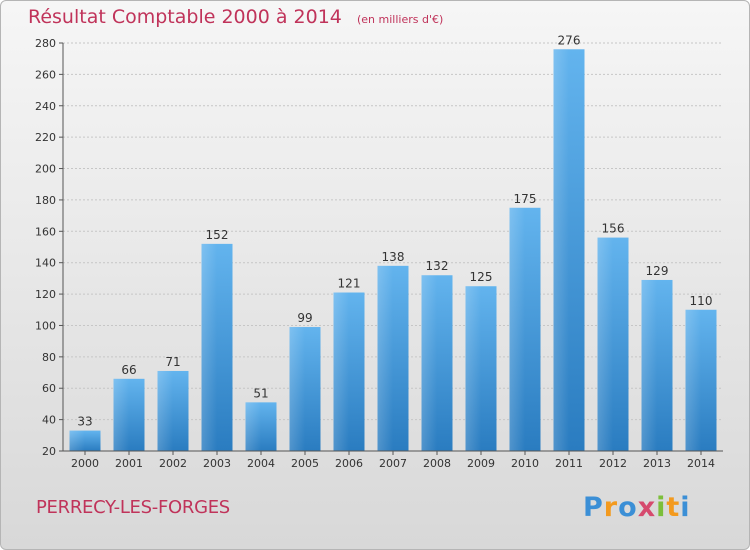 This screenshot has height=550, width=750. I want to click on y-tick-label: 200, so click(45, 169).